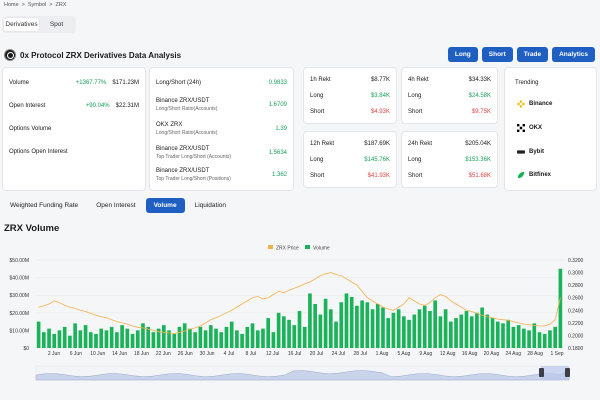 Image resolution: width=600 pixels, height=400 pixels. Describe the element at coordinates (556, 354) in the screenshot. I see `x-axis-tick-label: 1 Sep` at that location.